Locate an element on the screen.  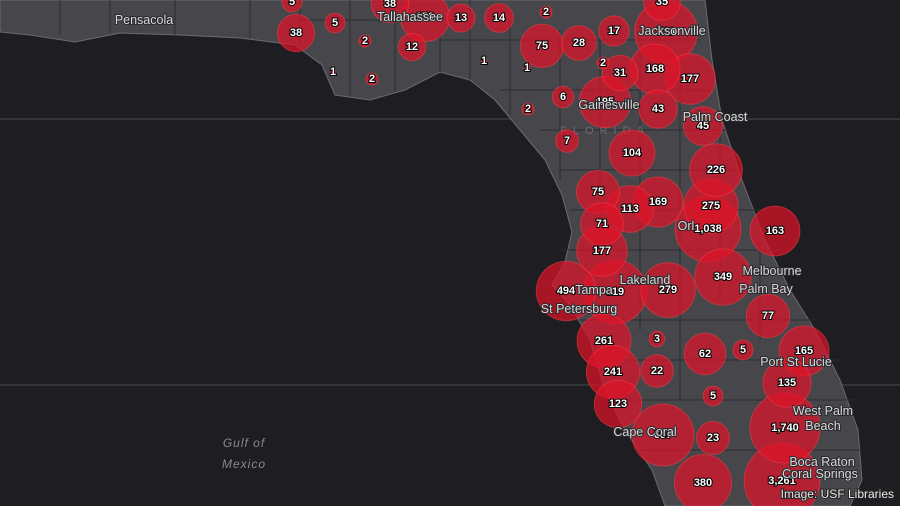
city-label: Palm Bay is located at coordinates (766, 289).